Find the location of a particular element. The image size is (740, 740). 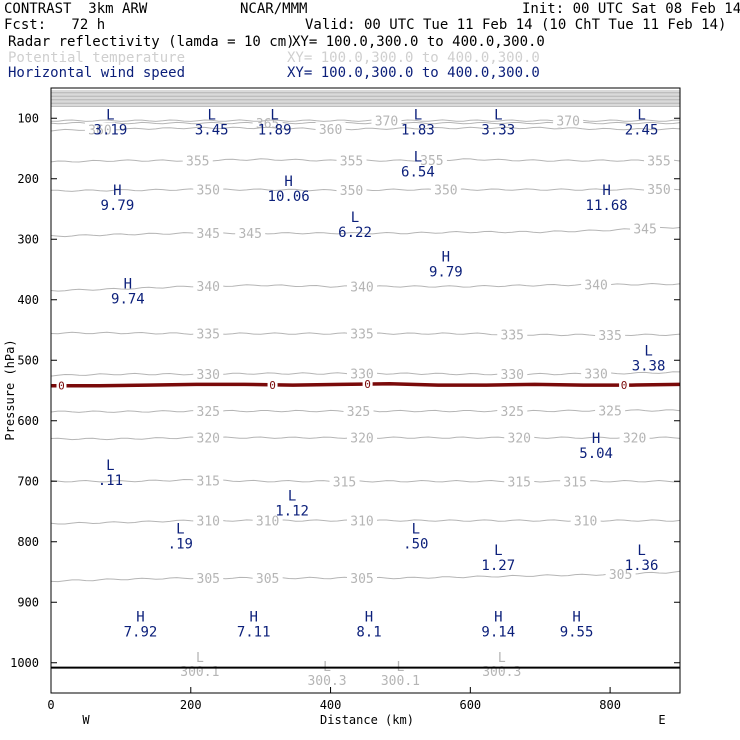

y-tick-label: 800 is located at coordinates (28, 542).